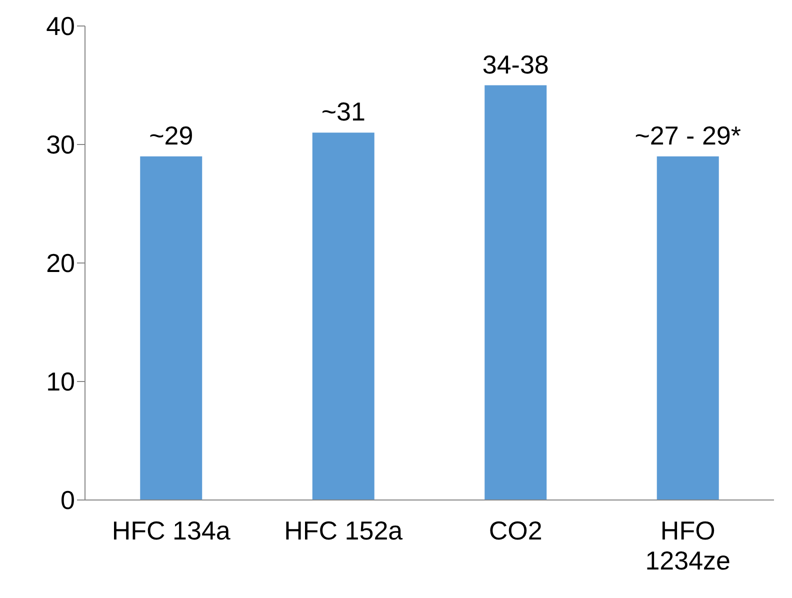 This screenshot has width=792, height=598. I want to click on data-label: ~29, so click(171, 135).